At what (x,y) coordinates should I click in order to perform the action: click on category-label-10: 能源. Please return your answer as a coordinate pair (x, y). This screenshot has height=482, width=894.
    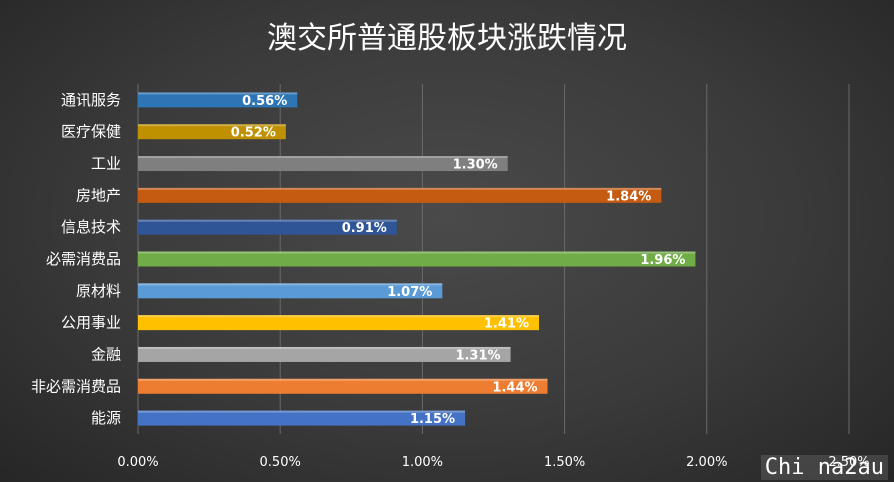
    Looking at the image, I should click on (106, 418).